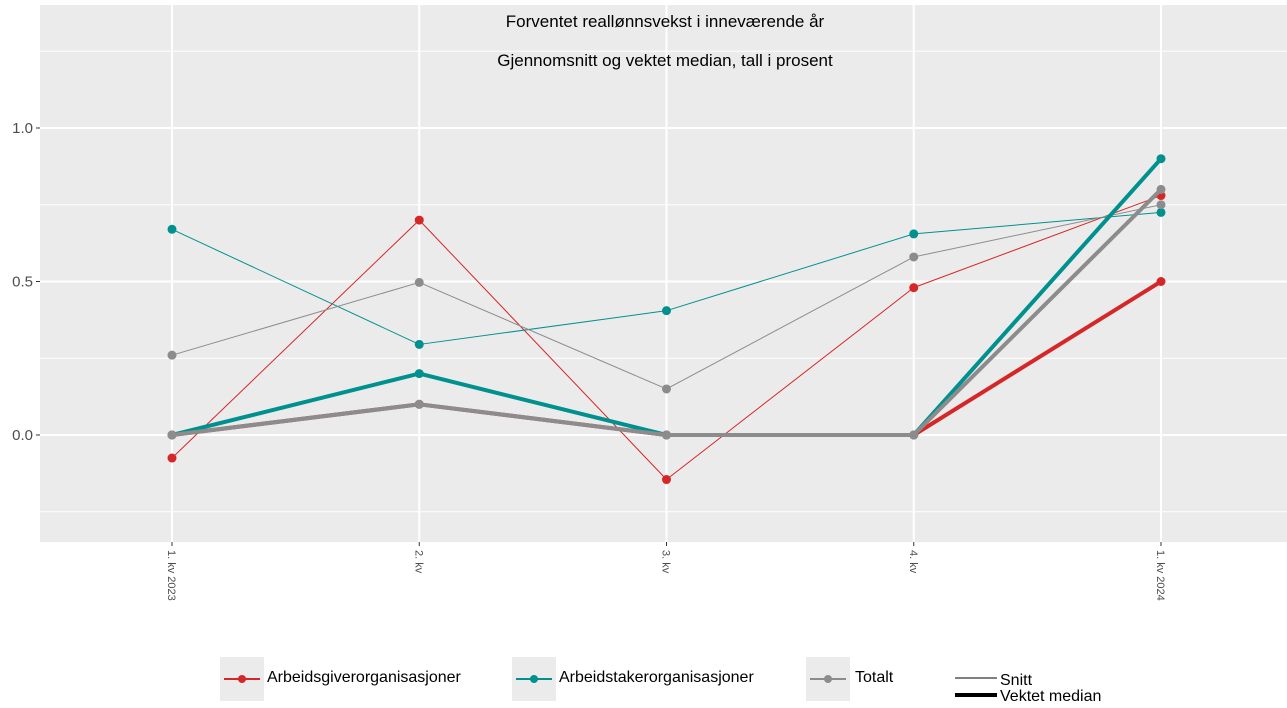 The width and height of the screenshot is (1287, 708). What do you see at coordinates (1051, 696) in the screenshot?
I see `legend-label-vektet-median: Vektet median` at bounding box center [1051, 696].